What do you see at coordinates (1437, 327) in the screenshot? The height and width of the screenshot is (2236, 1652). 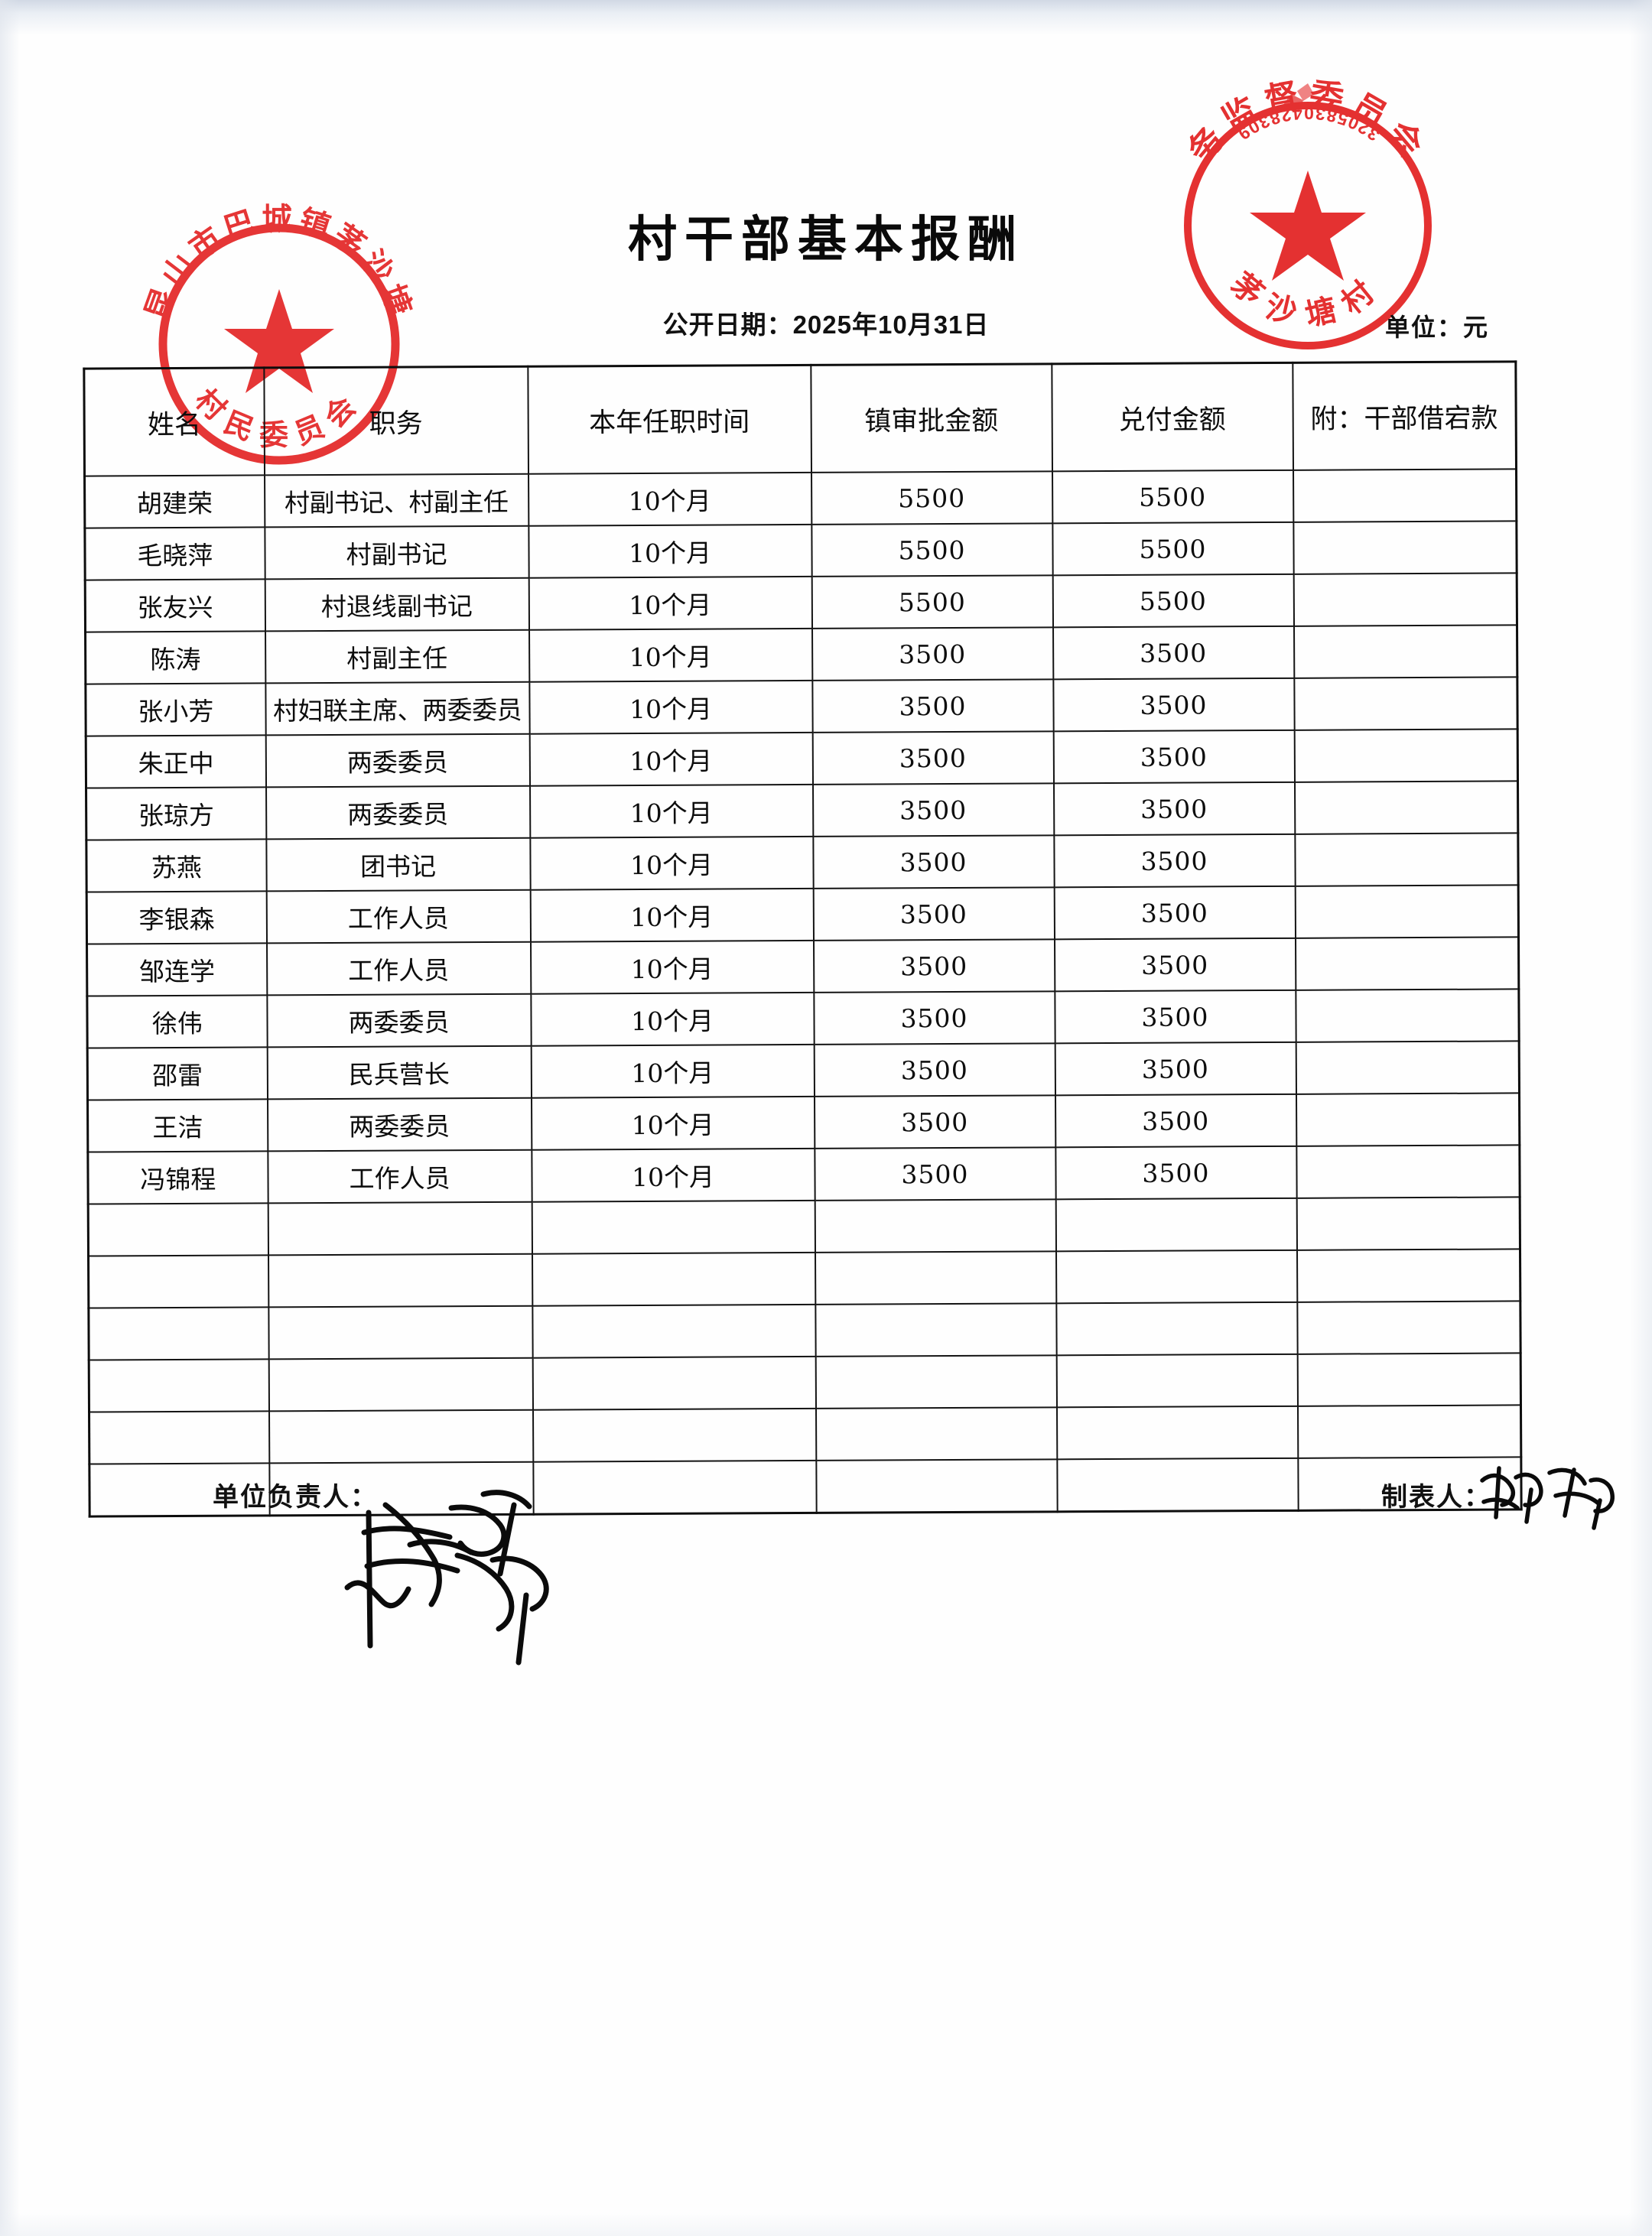 I see `currency-unit-label: 单位：元` at bounding box center [1437, 327].